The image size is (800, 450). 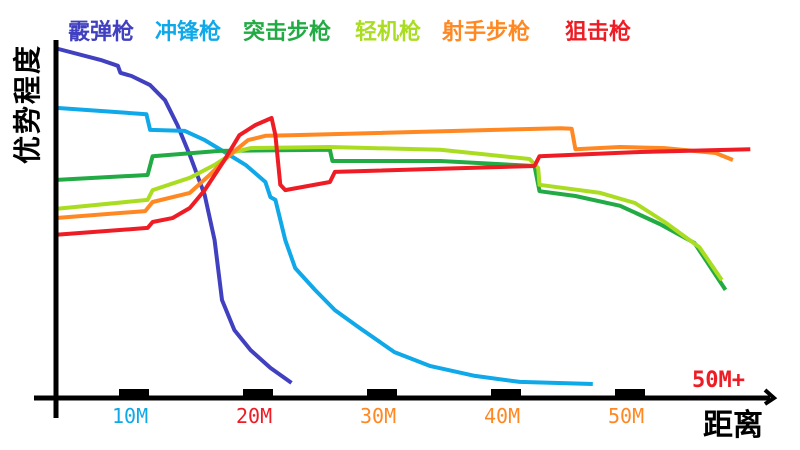 What do you see at coordinates (130, 416) in the screenshot?
I see `x-tick-label-0: 10M` at bounding box center [130, 416].